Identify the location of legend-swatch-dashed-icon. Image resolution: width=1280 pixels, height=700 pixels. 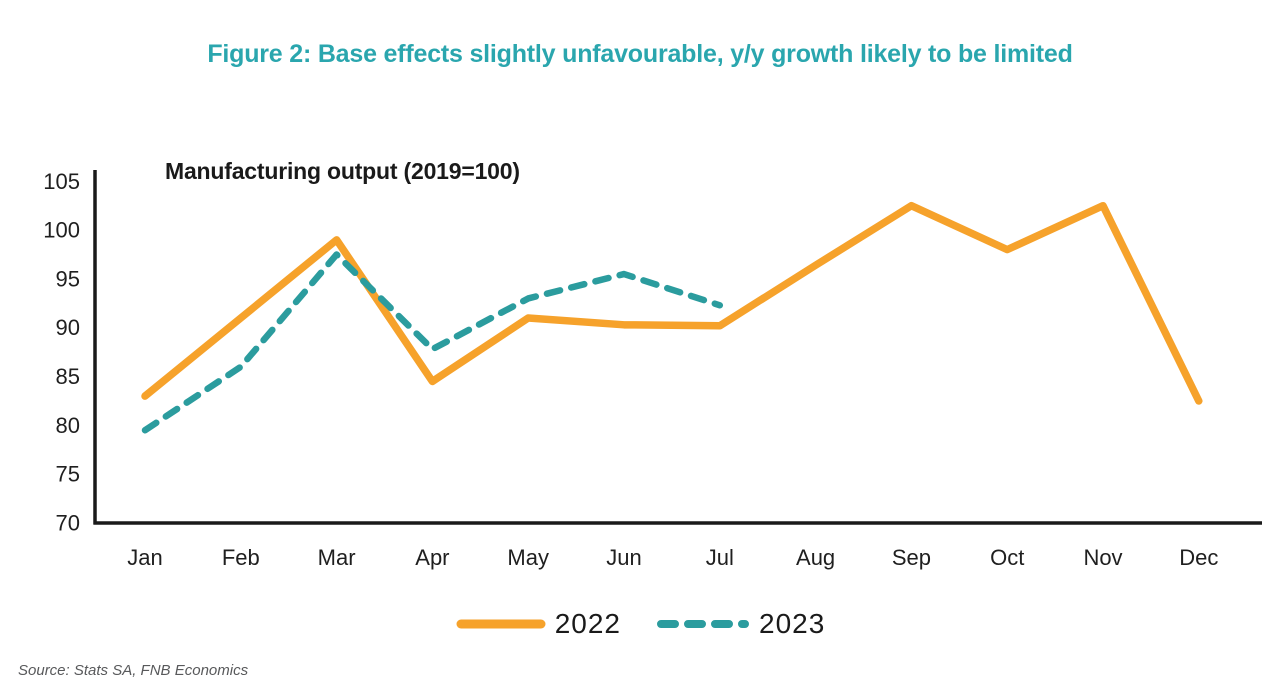
(703, 624).